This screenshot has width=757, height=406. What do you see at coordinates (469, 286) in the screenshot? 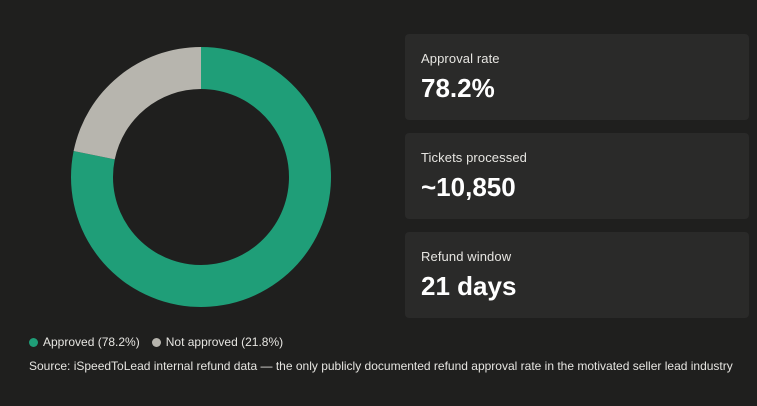
I see `stat-value: 21 days` at bounding box center [469, 286].